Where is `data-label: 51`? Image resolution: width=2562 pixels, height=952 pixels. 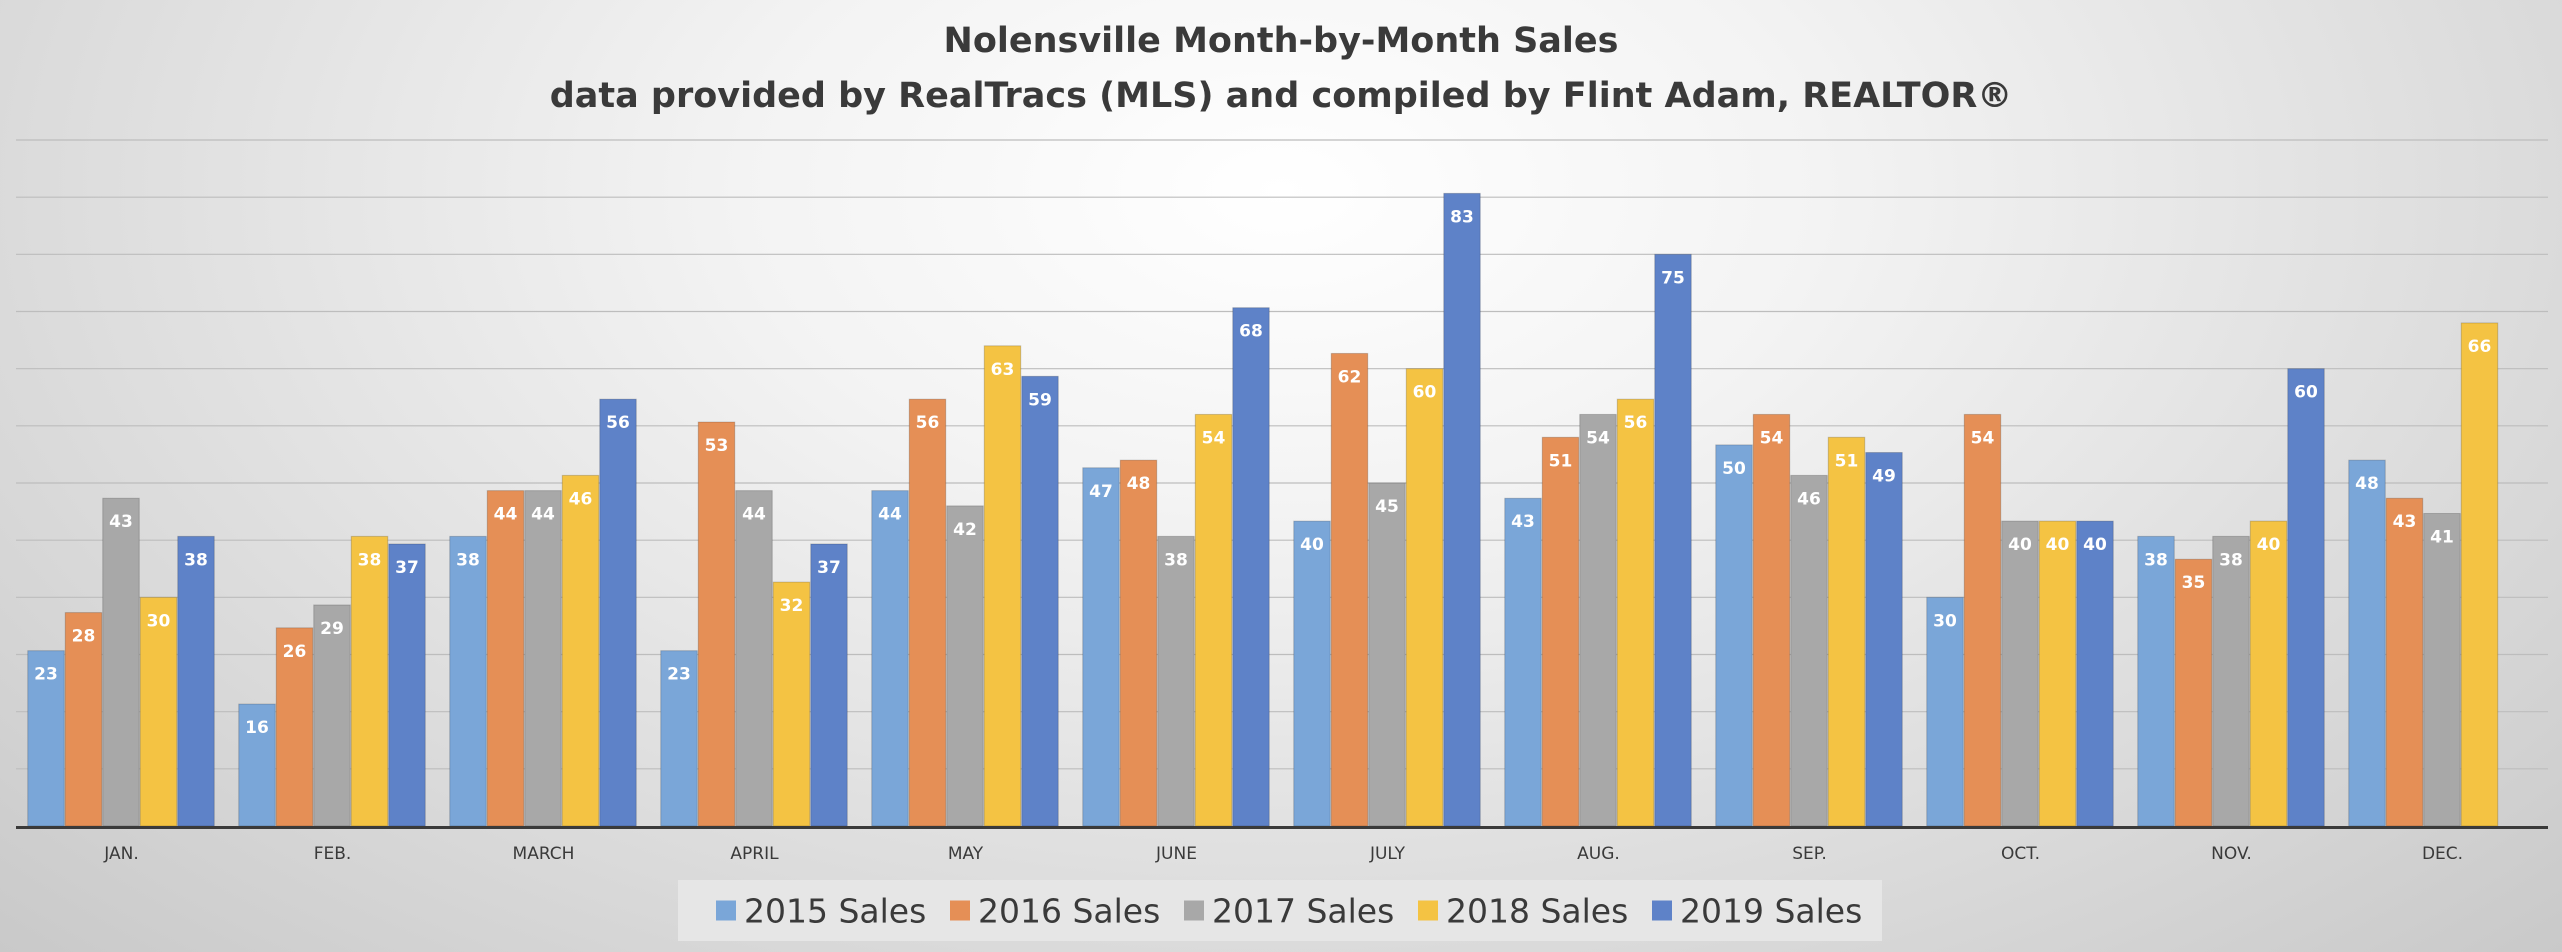 data-label: 51 is located at coordinates (1847, 461).